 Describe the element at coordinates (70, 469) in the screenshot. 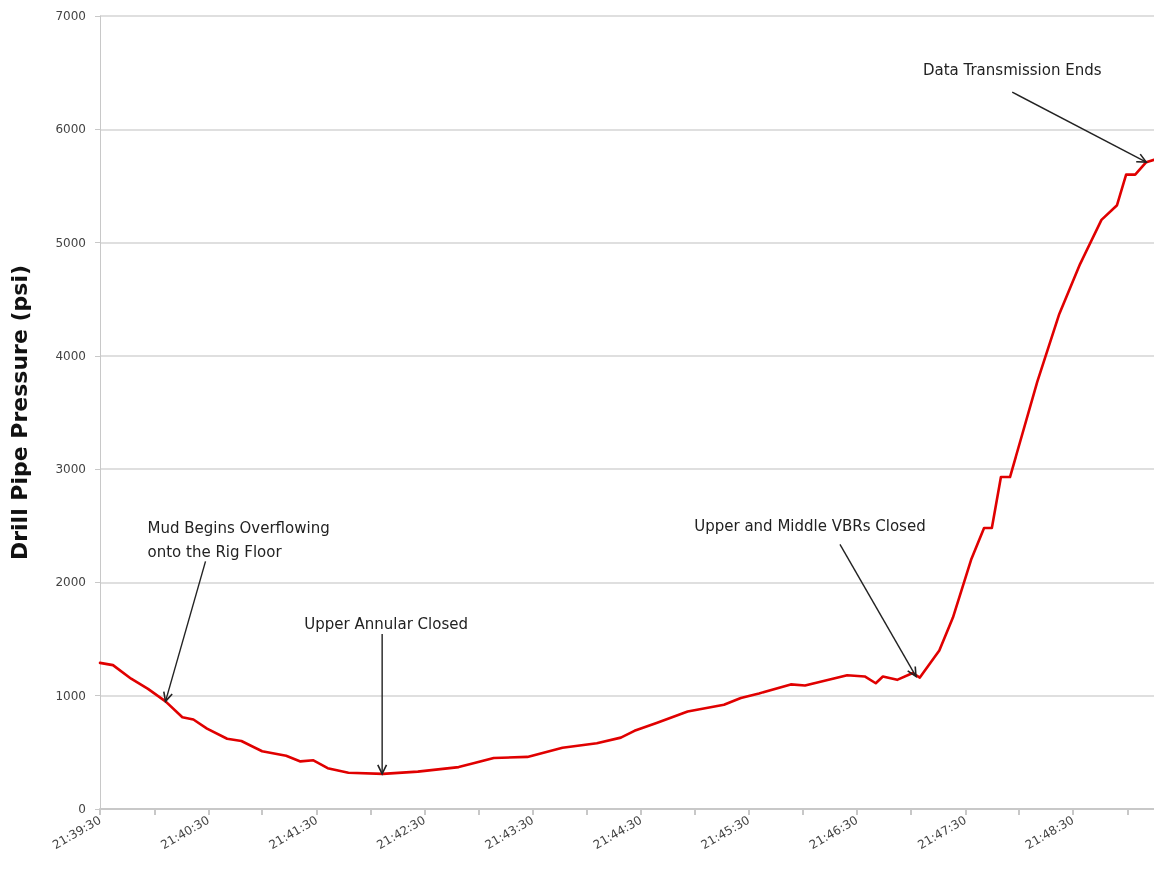

I see `y-tick-label: 3000` at that location.